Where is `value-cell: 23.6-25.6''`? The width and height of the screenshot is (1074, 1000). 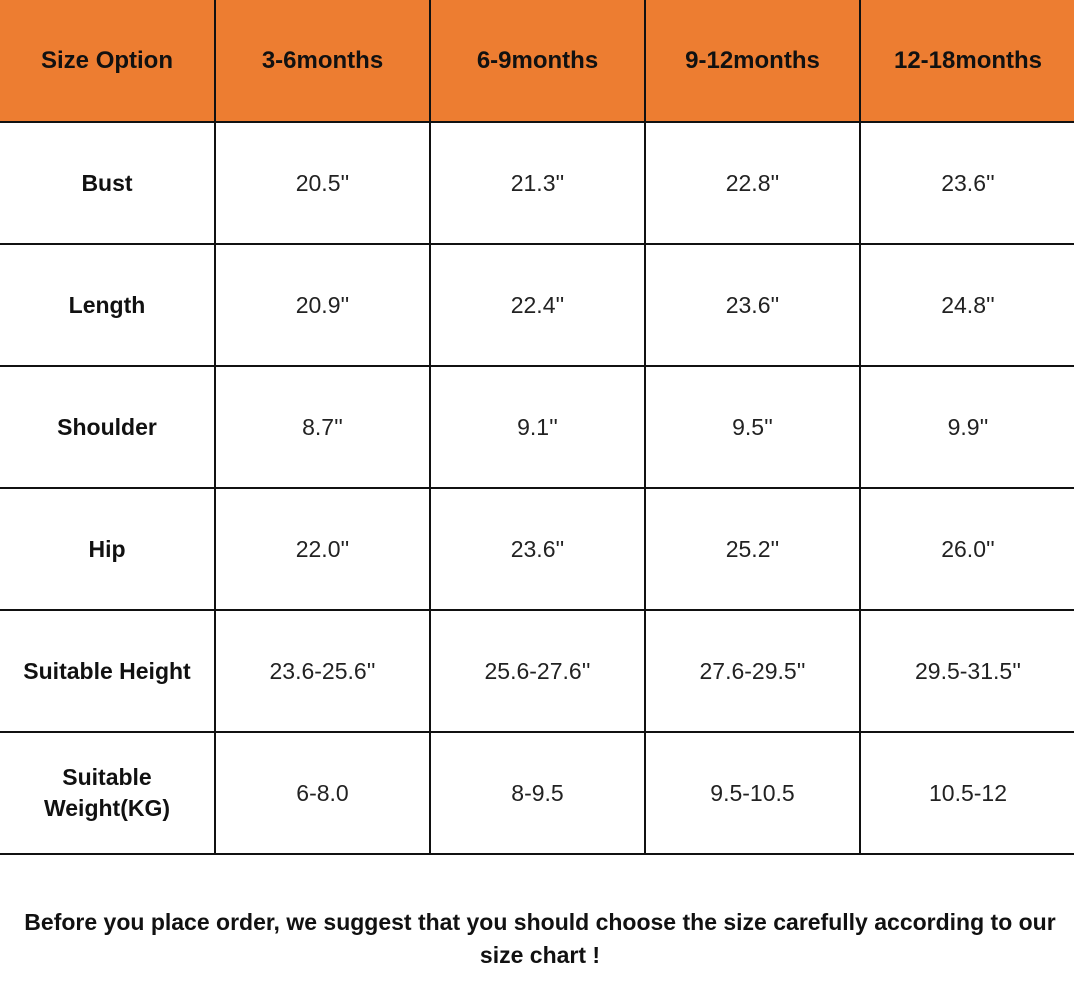
value-cell: 23.6-25.6'' is located at coordinates (322, 671).